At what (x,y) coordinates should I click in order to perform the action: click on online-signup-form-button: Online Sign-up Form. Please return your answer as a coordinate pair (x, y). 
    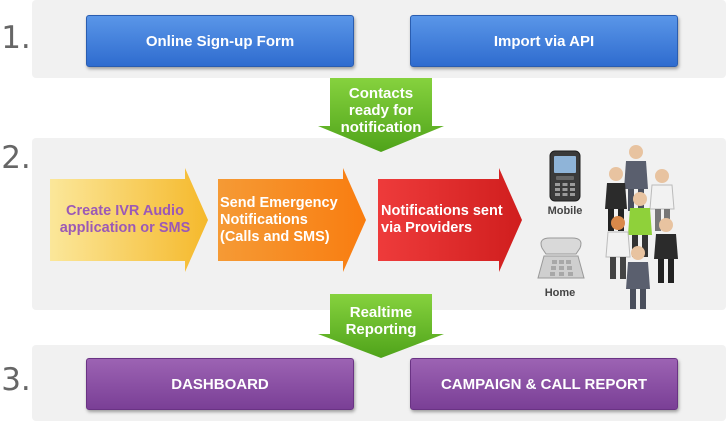
    Looking at the image, I should click on (220, 41).